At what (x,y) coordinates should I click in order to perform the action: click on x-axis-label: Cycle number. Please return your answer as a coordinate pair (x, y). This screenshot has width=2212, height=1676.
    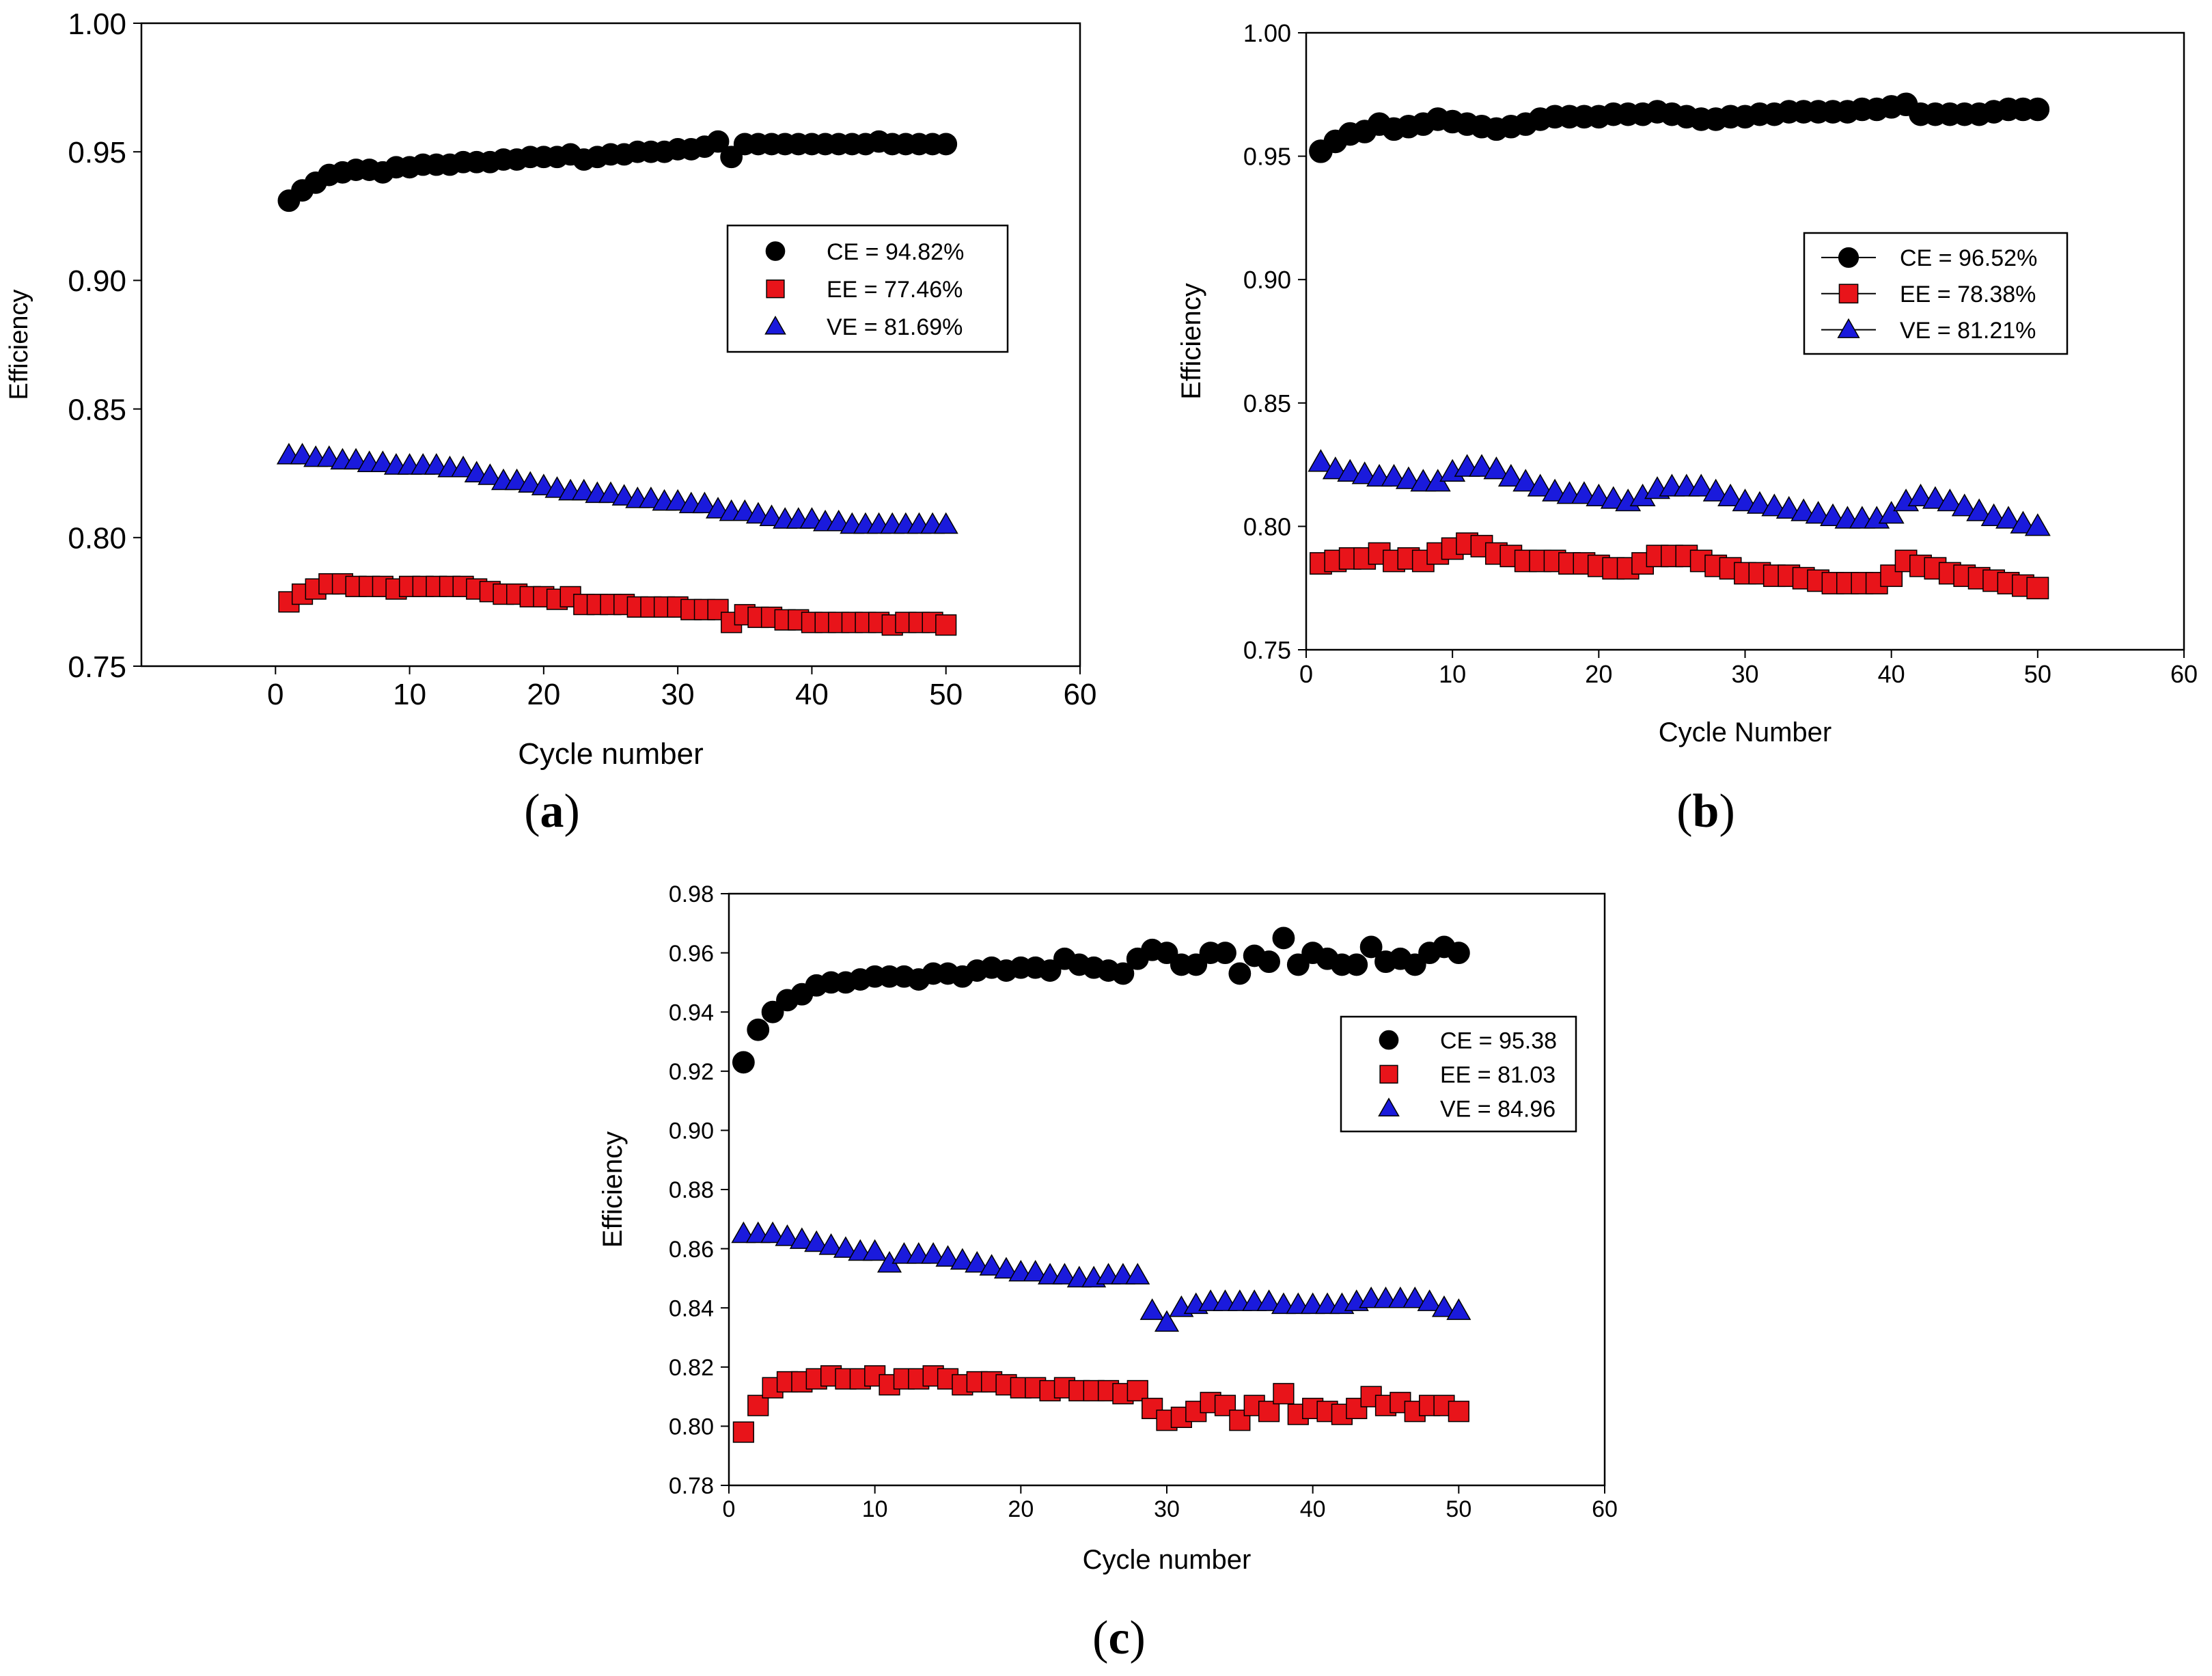
    Looking at the image, I should click on (610, 754).